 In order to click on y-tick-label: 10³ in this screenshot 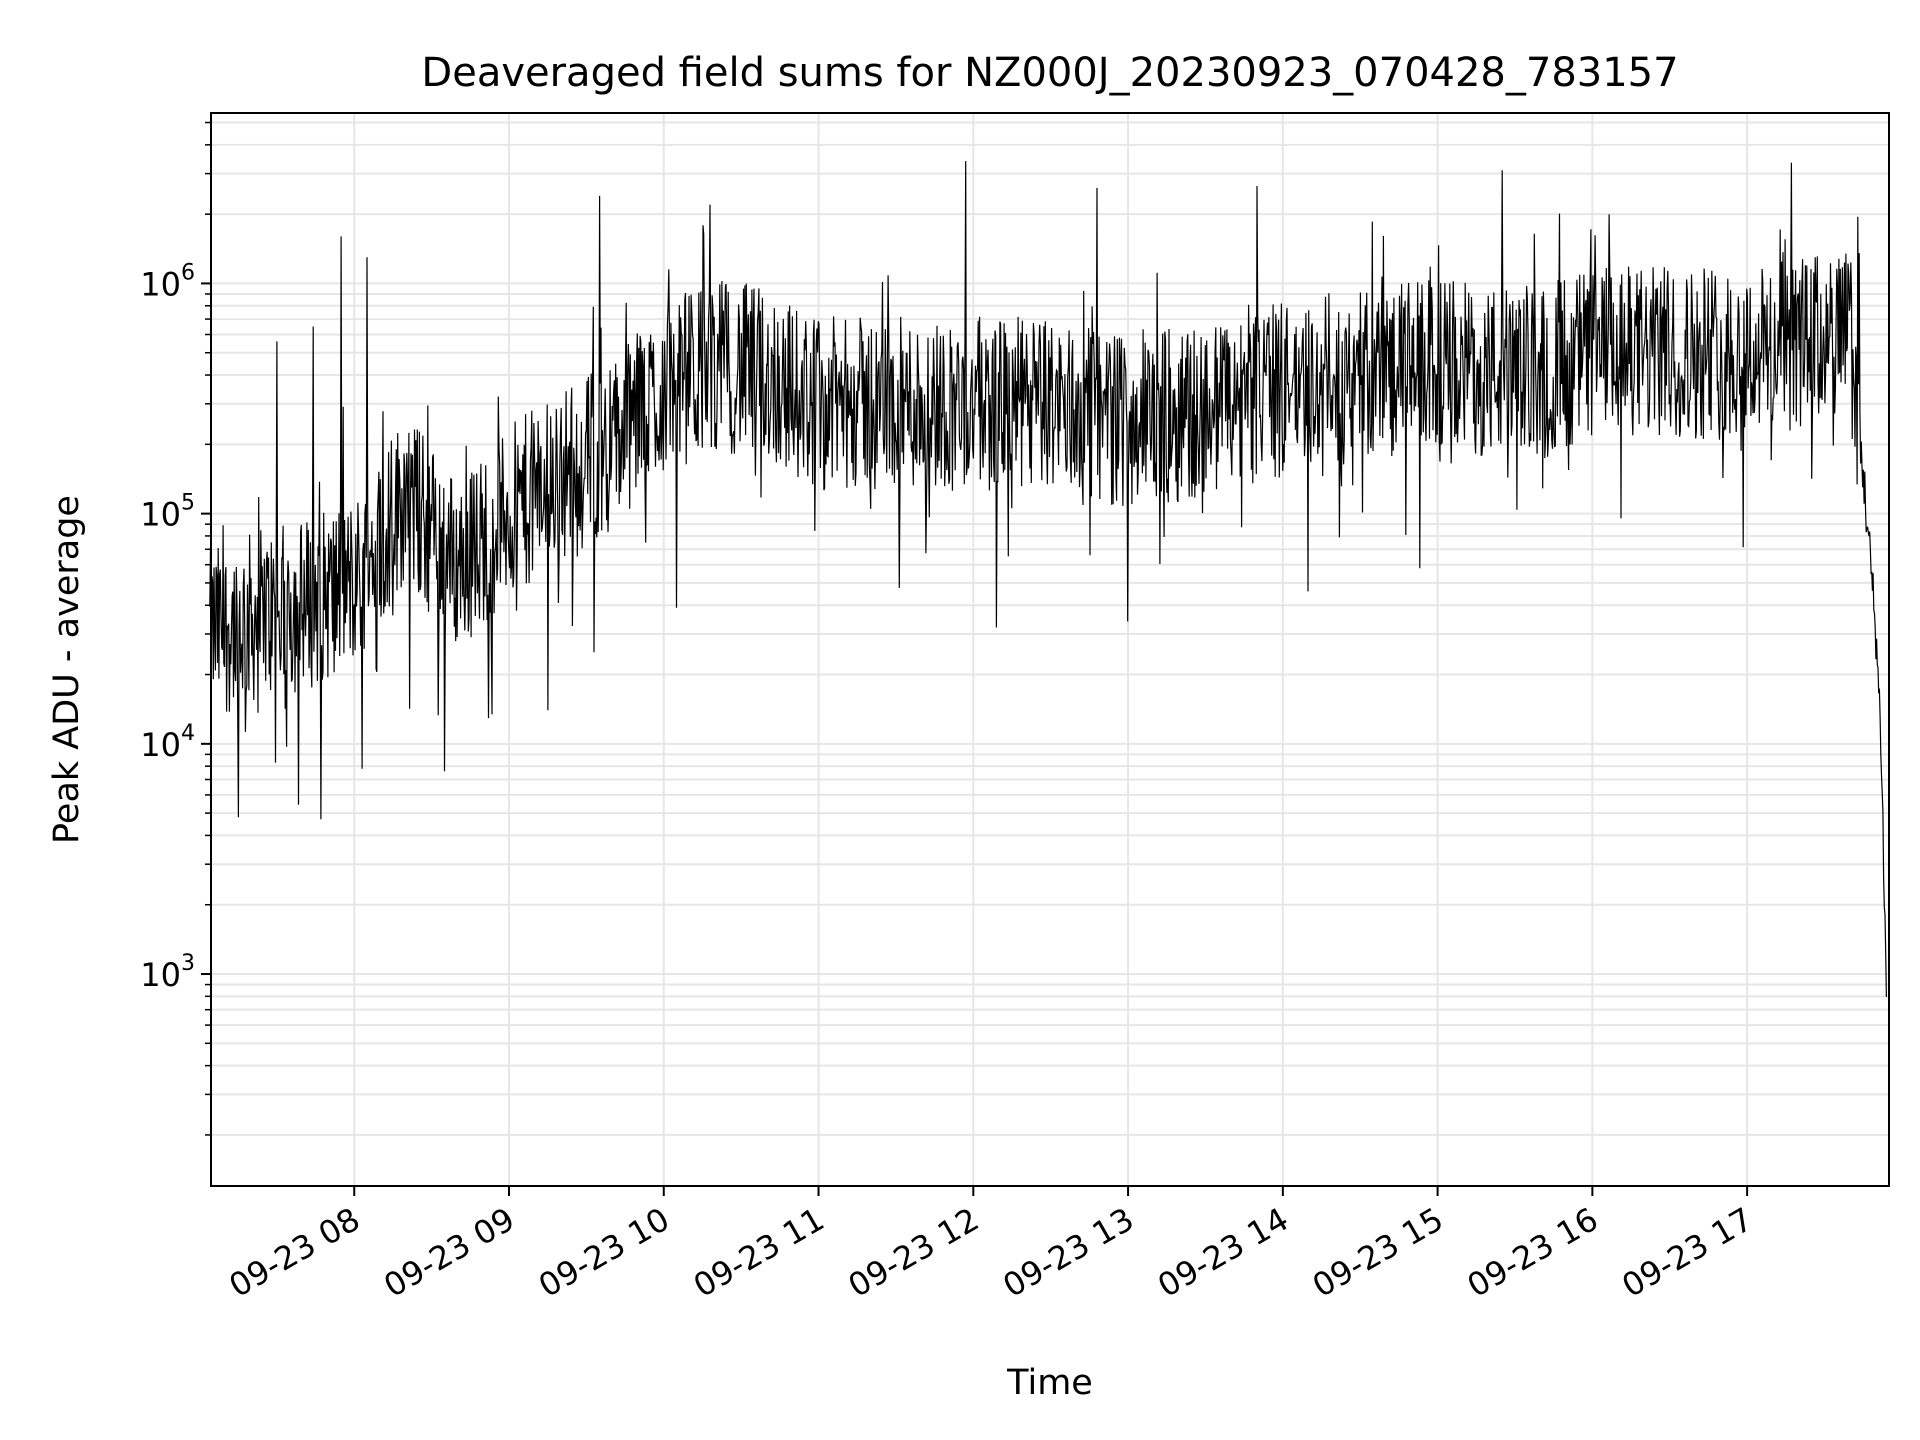, I will do `click(167, 972)`.